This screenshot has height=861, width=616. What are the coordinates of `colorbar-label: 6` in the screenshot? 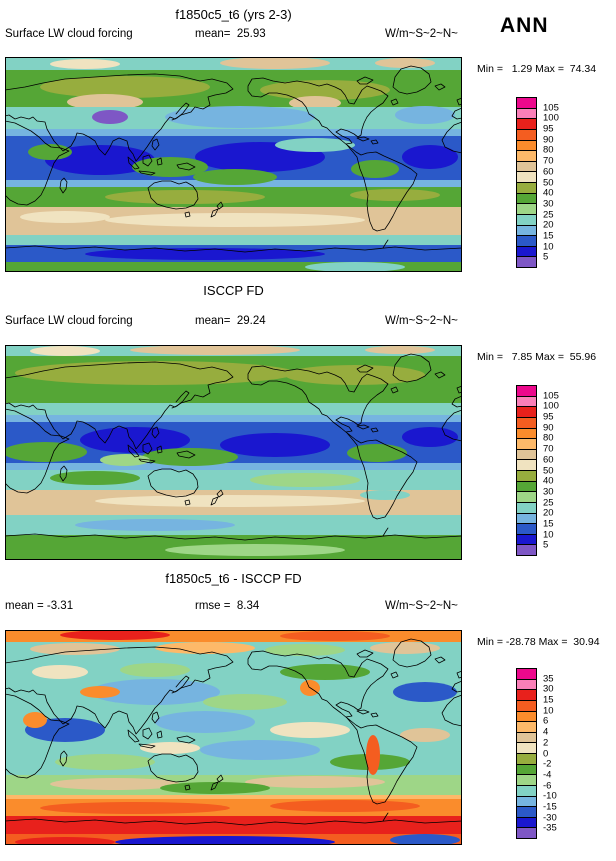 It's located at (546, 721).